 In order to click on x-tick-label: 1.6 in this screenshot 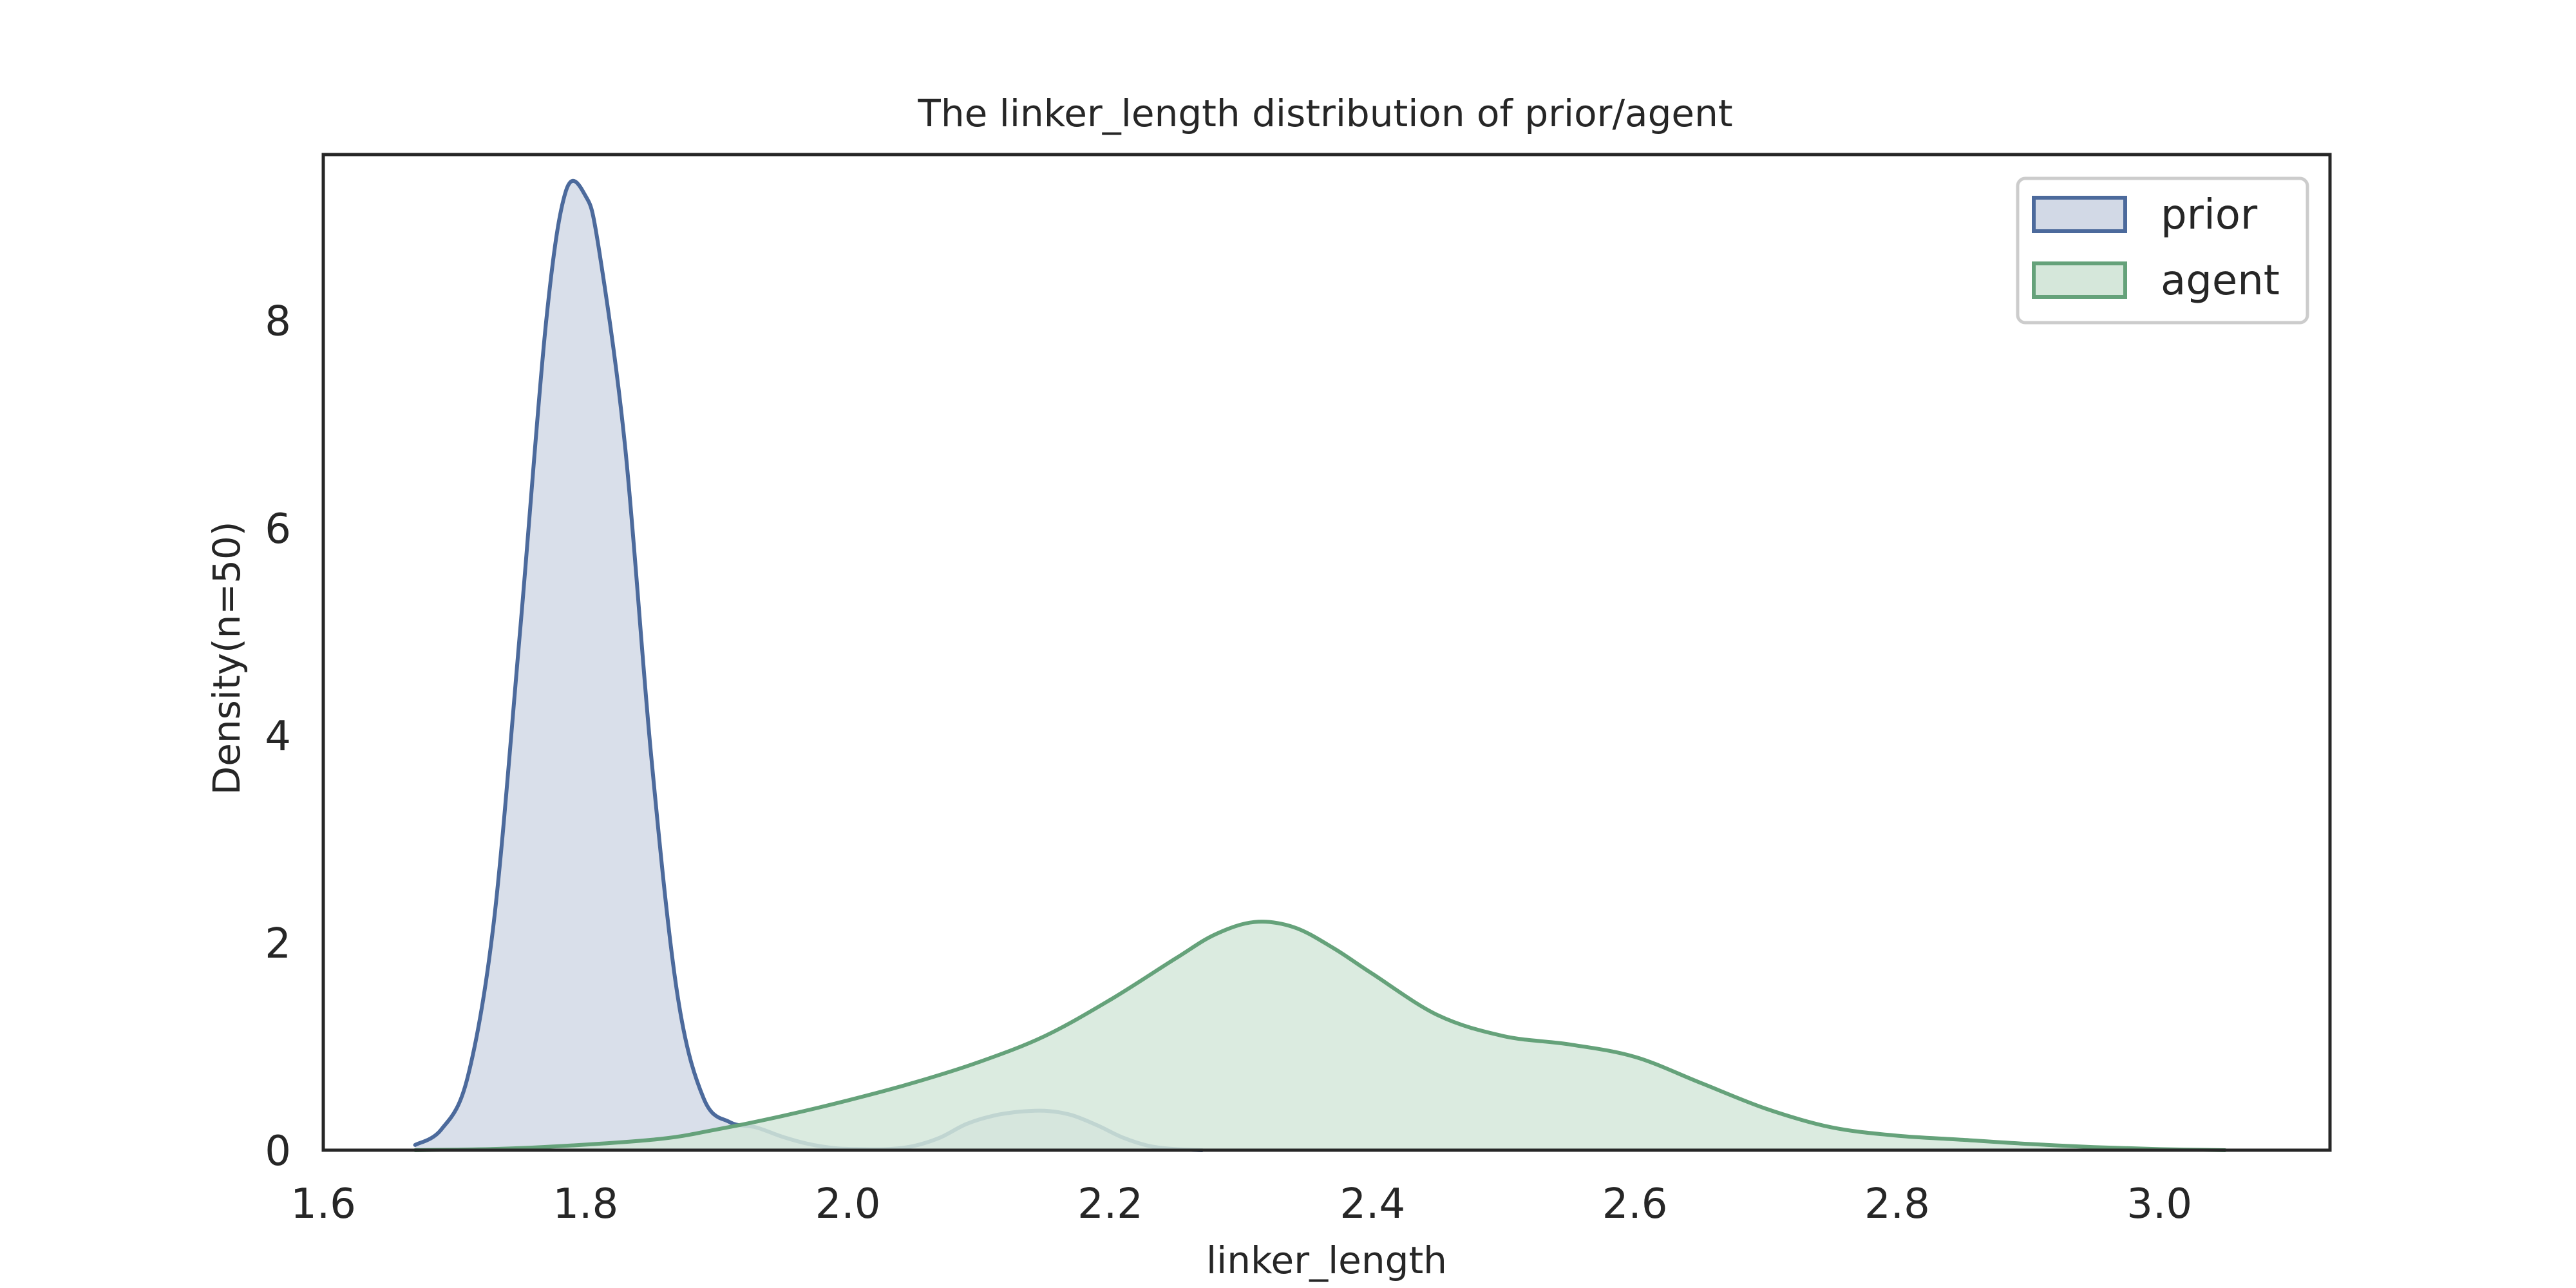, I will do `click(323, 1204)`.